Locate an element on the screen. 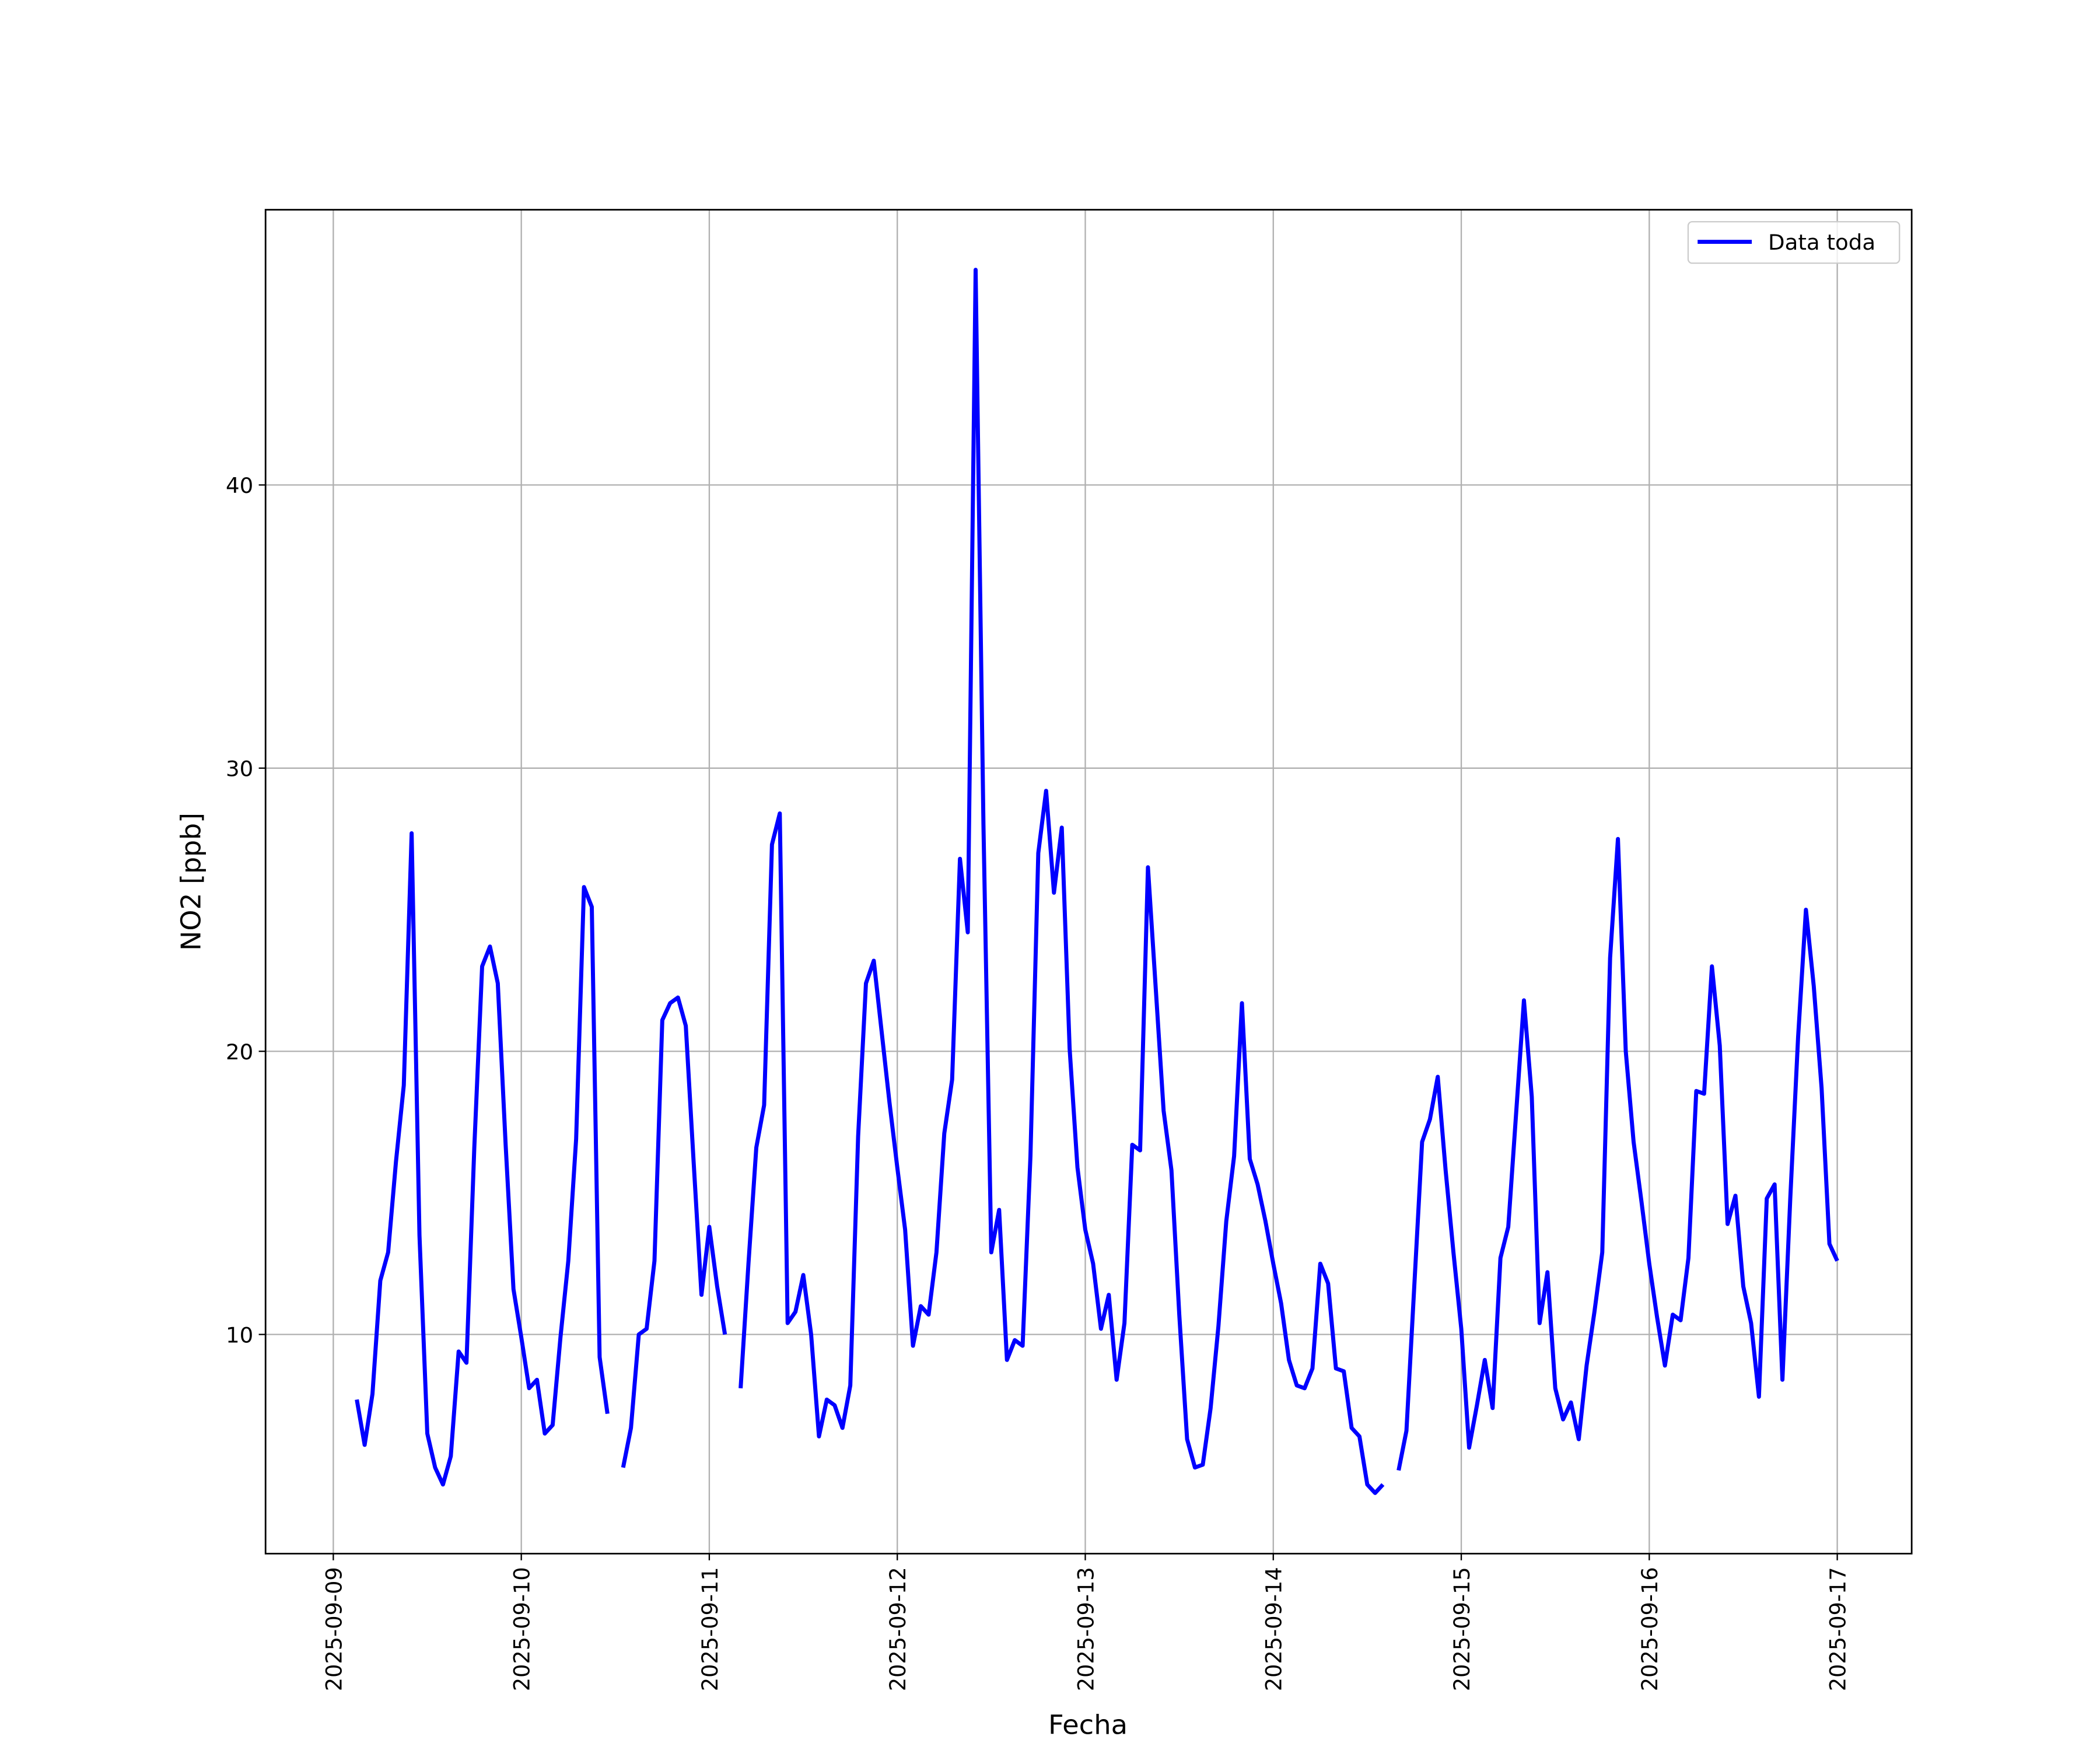 The image size is (2100, 1750). legend-label: Data toda is located at coordinates (1821, 242).